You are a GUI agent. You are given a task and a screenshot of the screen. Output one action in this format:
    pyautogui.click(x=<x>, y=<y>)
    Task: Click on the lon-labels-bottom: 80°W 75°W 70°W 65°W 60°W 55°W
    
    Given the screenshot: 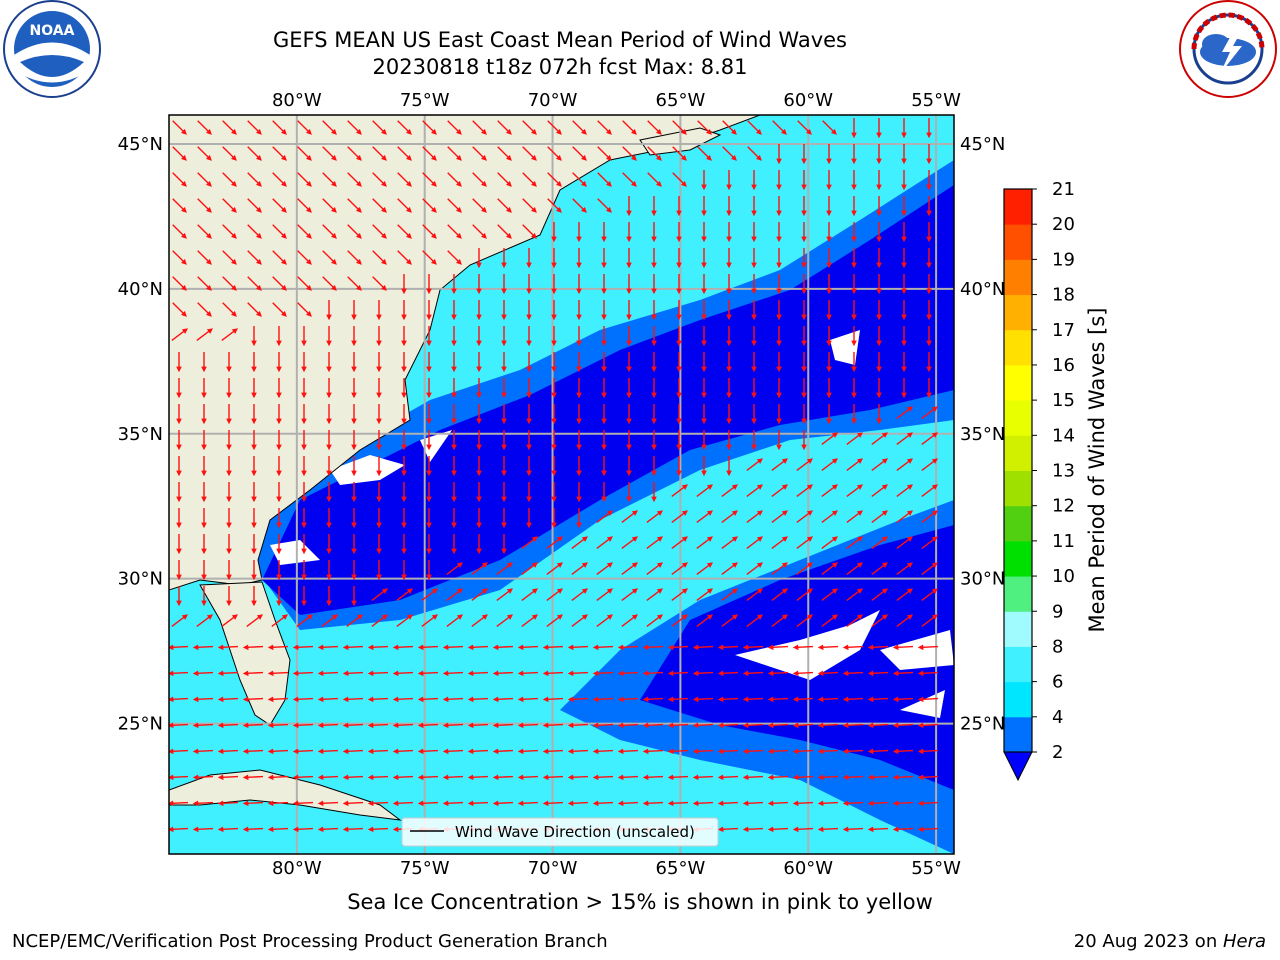 What is the action you would take?
    pyautogui.click(x=616, y=868)
    